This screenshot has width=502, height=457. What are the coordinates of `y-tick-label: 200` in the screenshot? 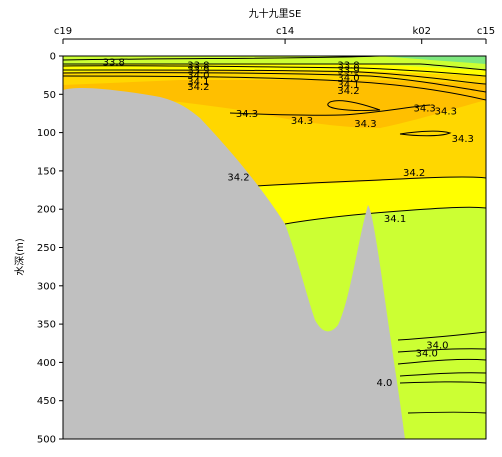 It's located at (46, 210).